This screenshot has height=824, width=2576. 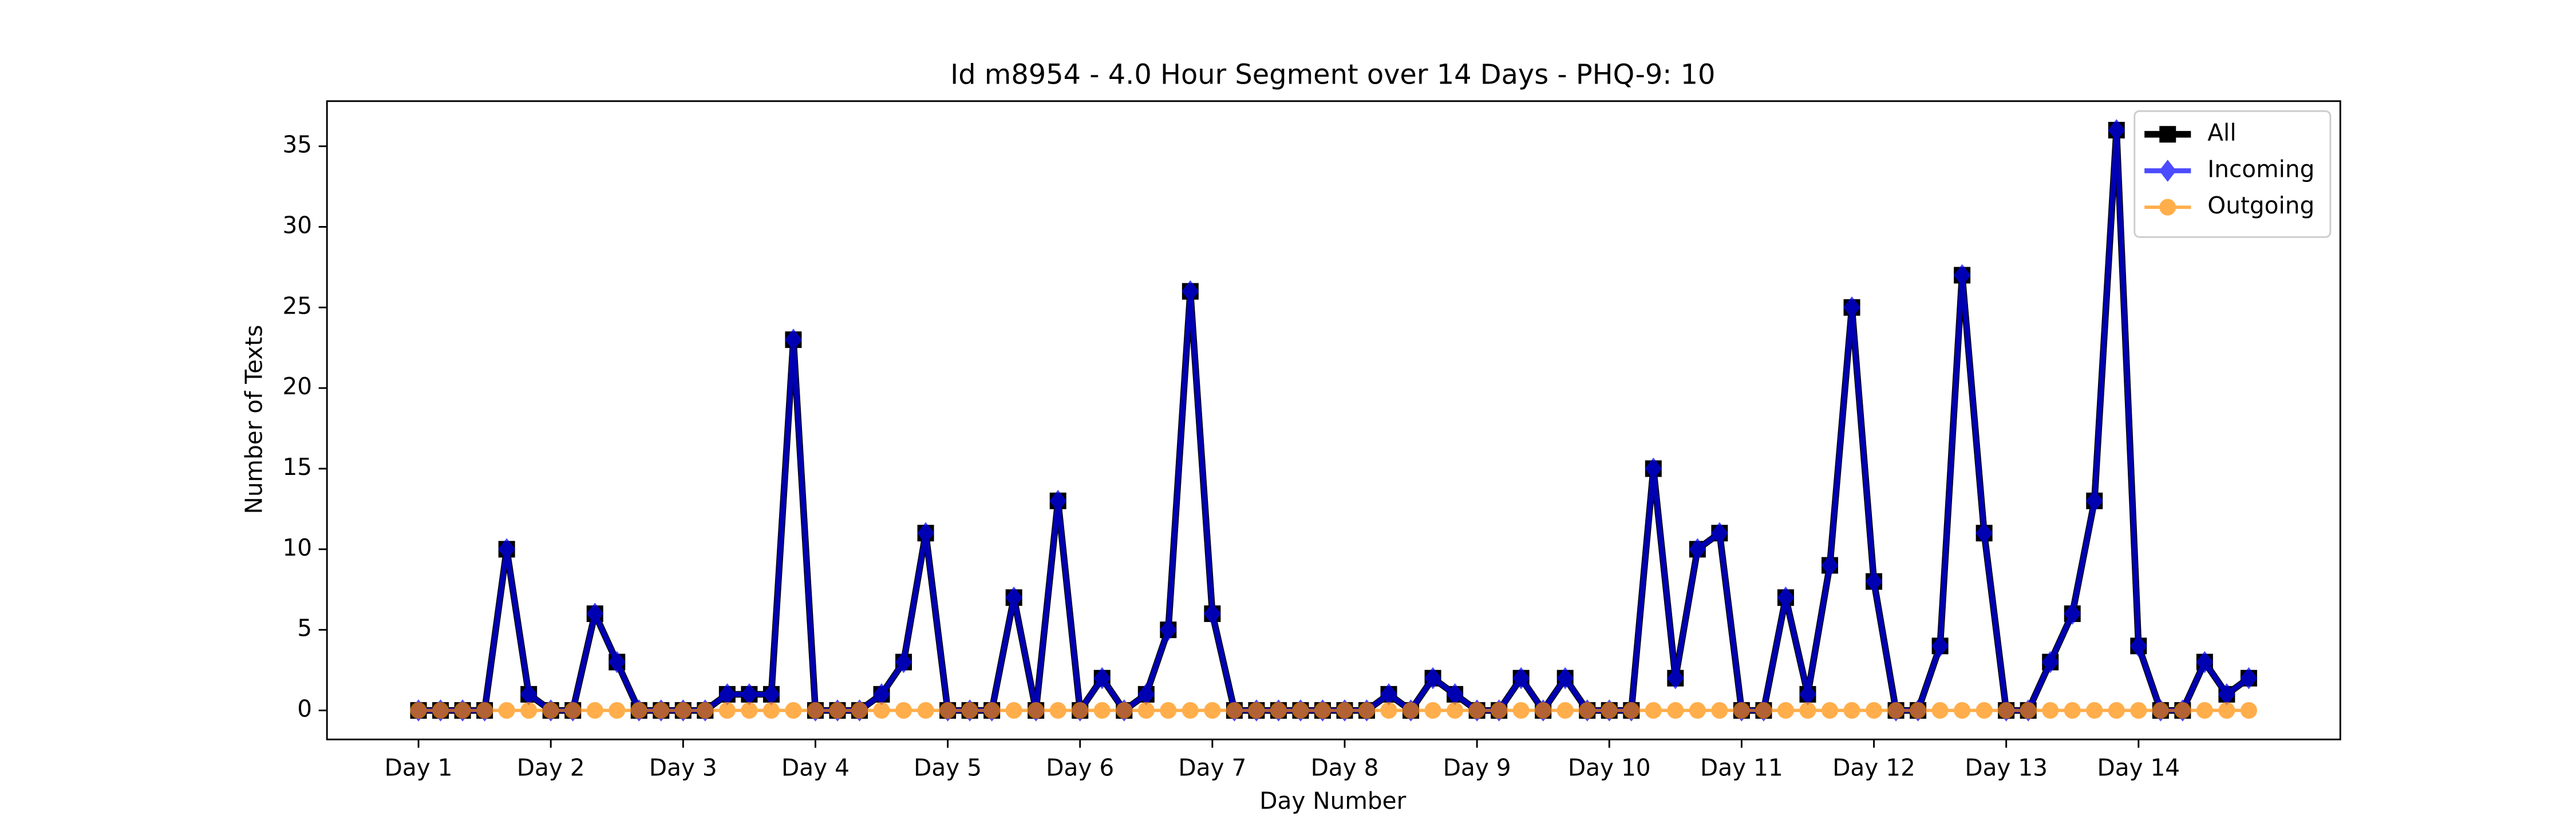 I want to click on y-tick-label: 5, so click(x=304, y=628).